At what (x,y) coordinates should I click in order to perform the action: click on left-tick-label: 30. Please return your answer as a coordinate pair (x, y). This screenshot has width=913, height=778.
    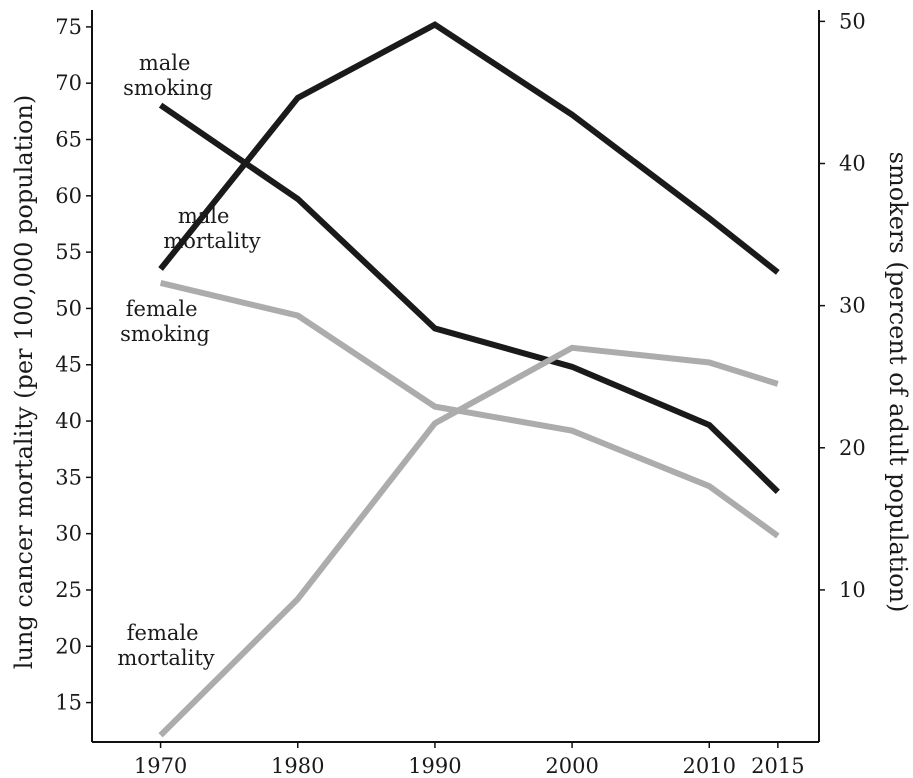
    Looking at the image, I should click on (68, 534).